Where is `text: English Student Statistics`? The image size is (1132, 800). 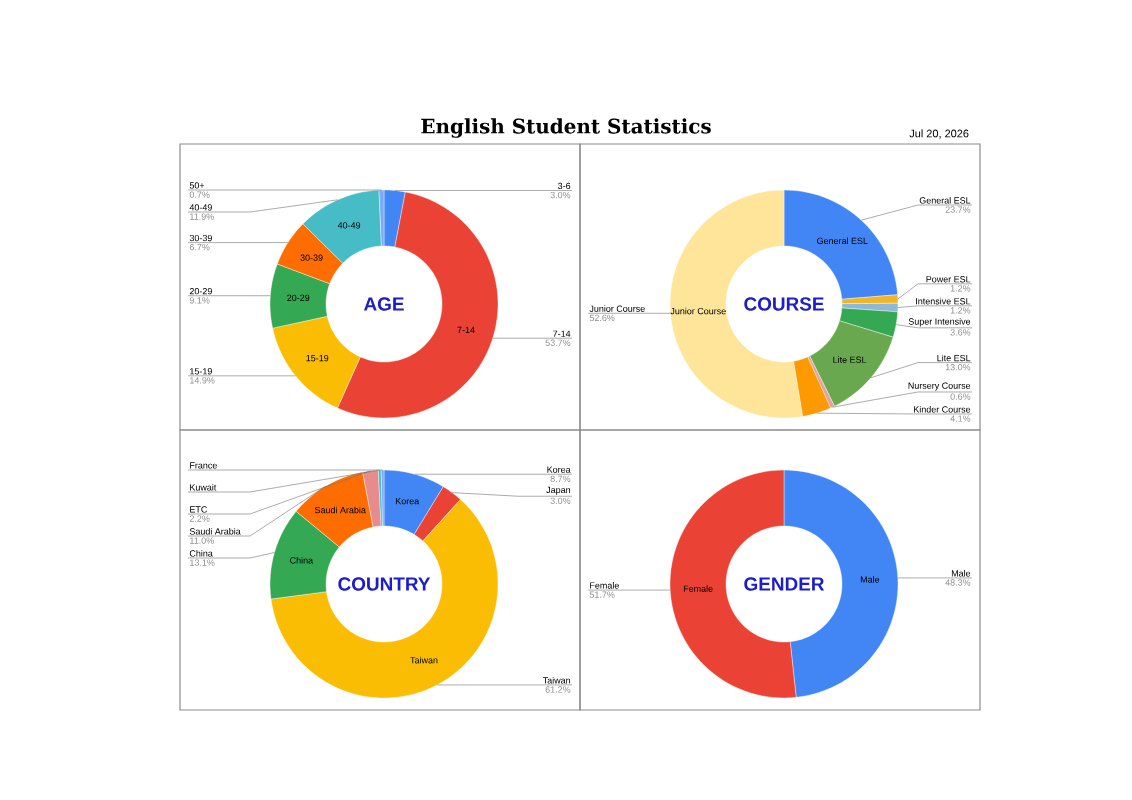 text: English Student Statistics is located at coordinates (566, 128).